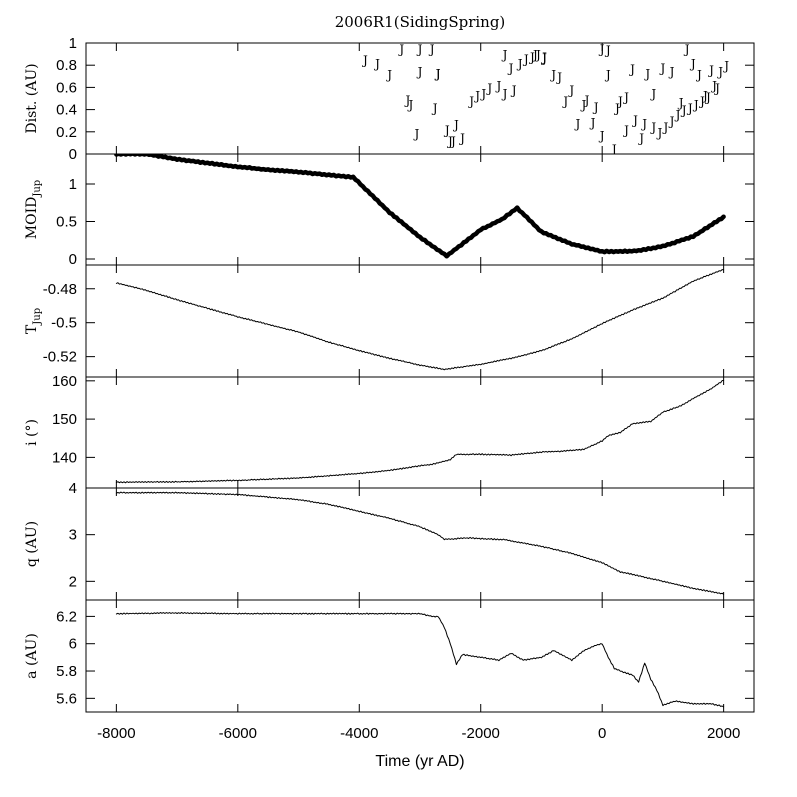 The image size is (797, 797). I want to click on x-tick-label: -8000, so click(116, 733).